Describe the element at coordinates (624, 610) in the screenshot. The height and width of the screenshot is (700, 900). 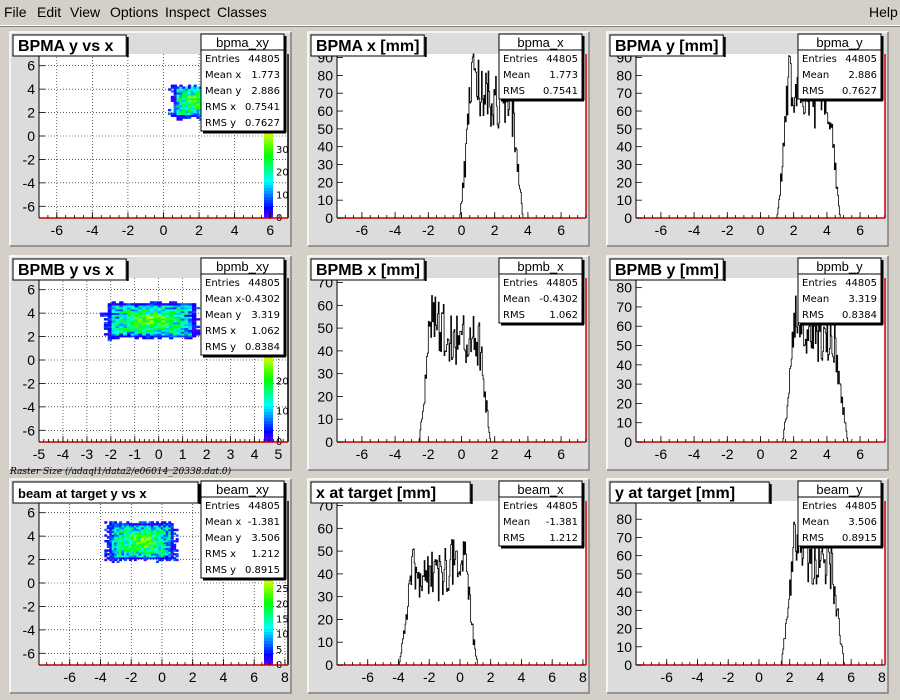
I see `y-tick-label: 30` at that location.